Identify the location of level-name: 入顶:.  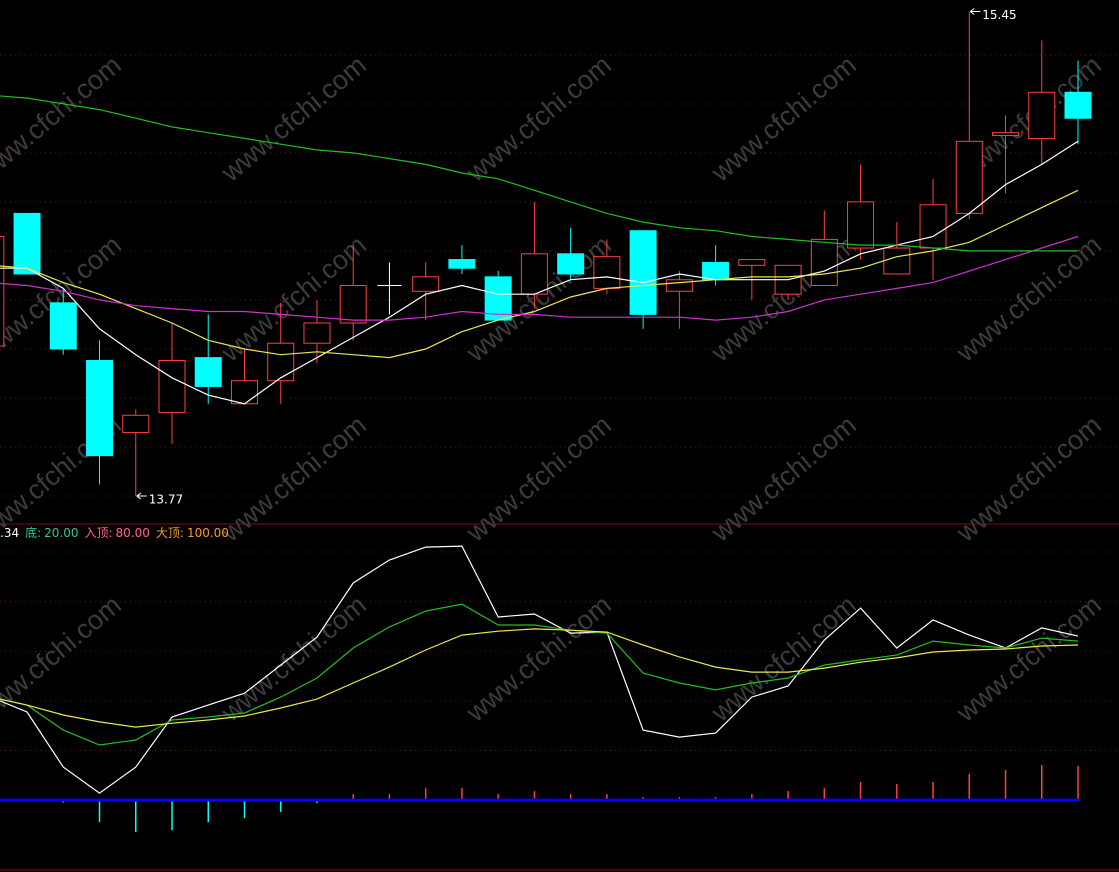
(99, 533).